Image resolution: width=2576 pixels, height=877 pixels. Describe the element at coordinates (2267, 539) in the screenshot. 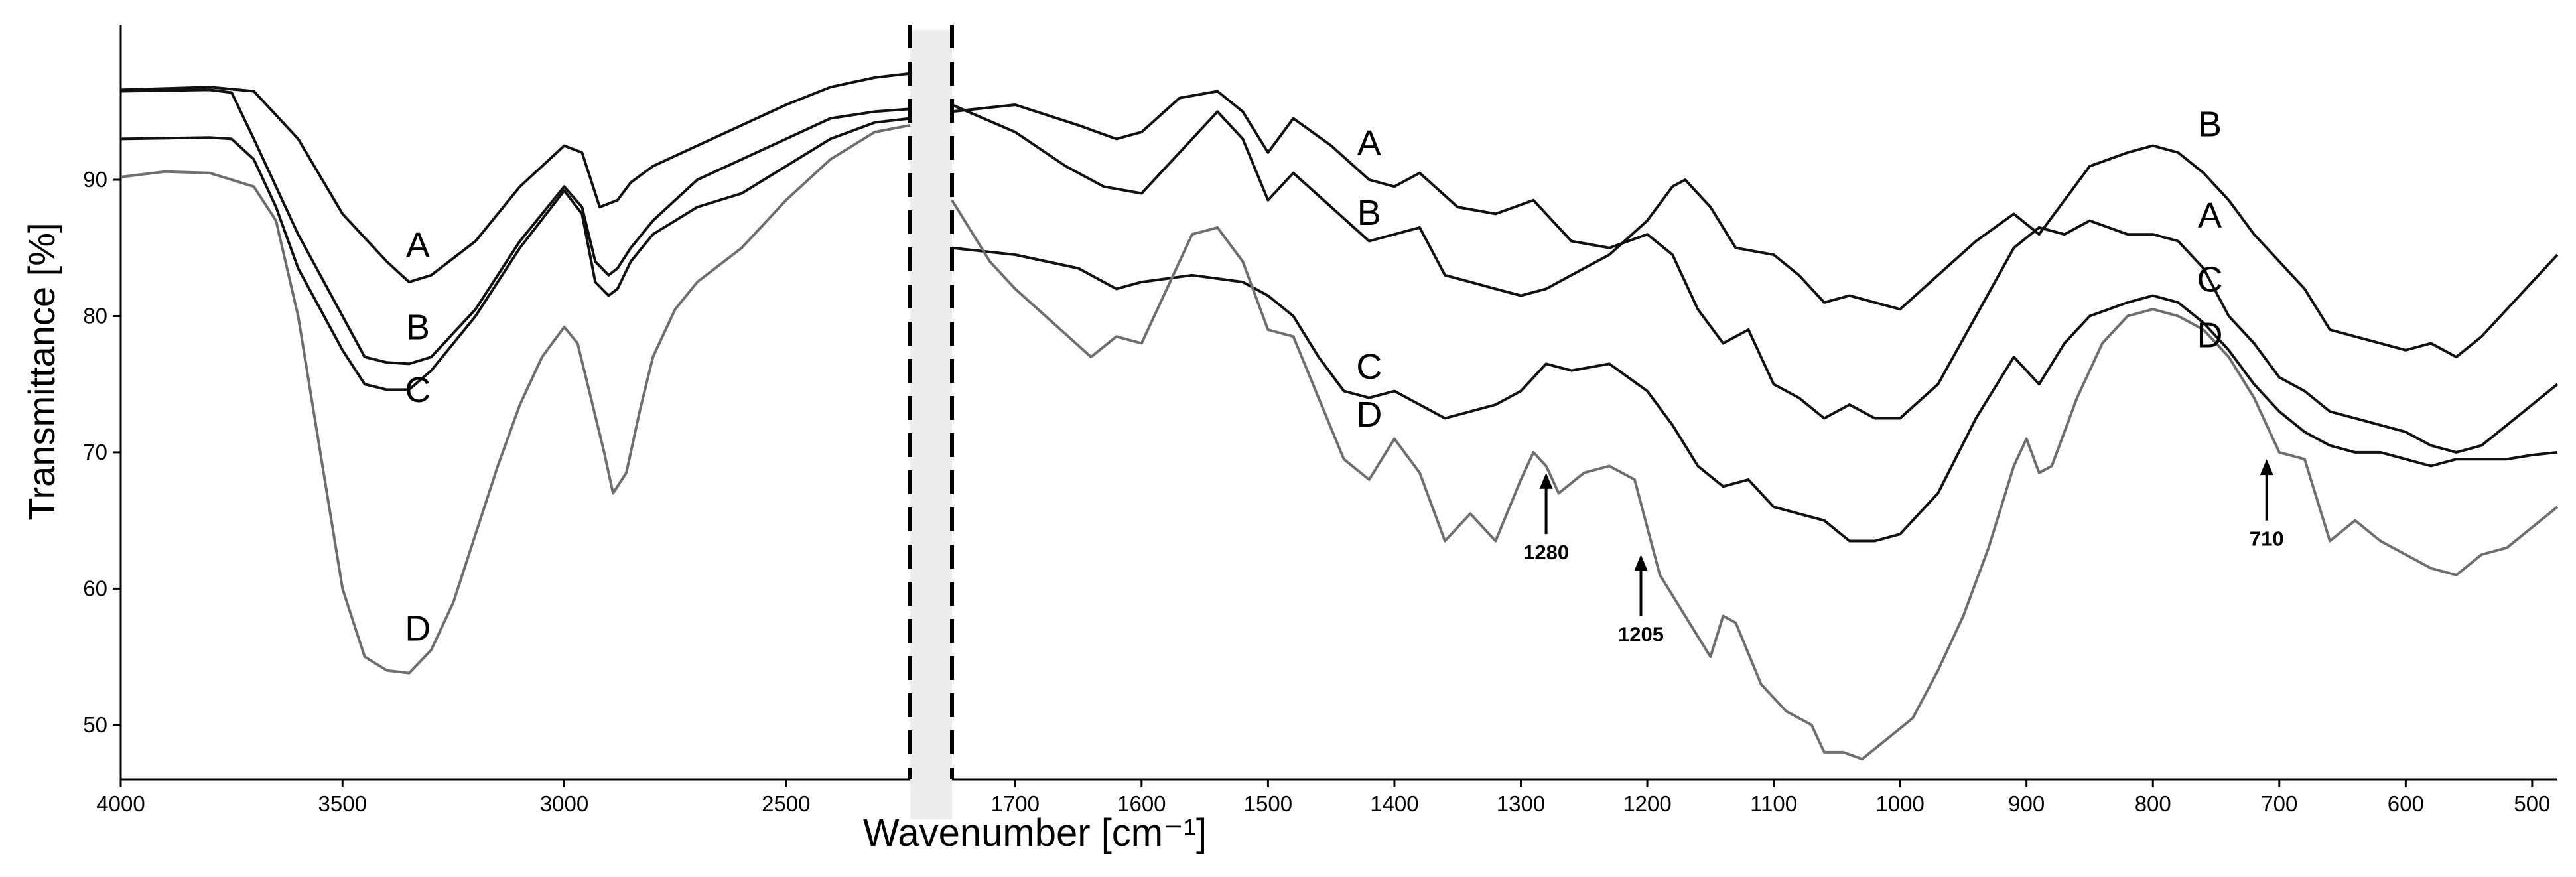

I see `annotation-label-710: 710` at that location.